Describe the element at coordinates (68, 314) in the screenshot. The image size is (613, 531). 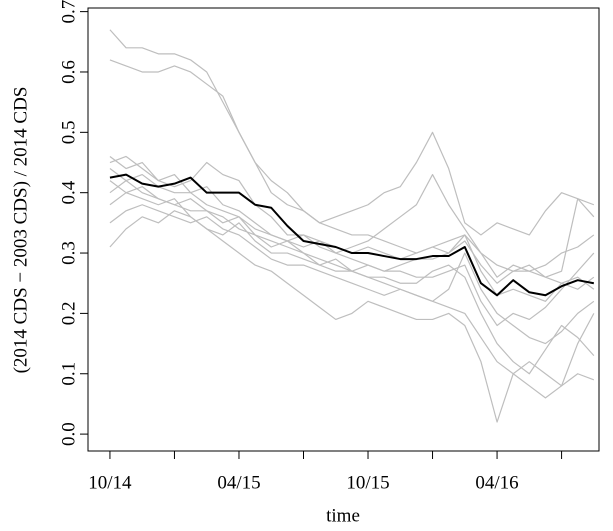
I see `y-tick-label: 0.2` at that location.